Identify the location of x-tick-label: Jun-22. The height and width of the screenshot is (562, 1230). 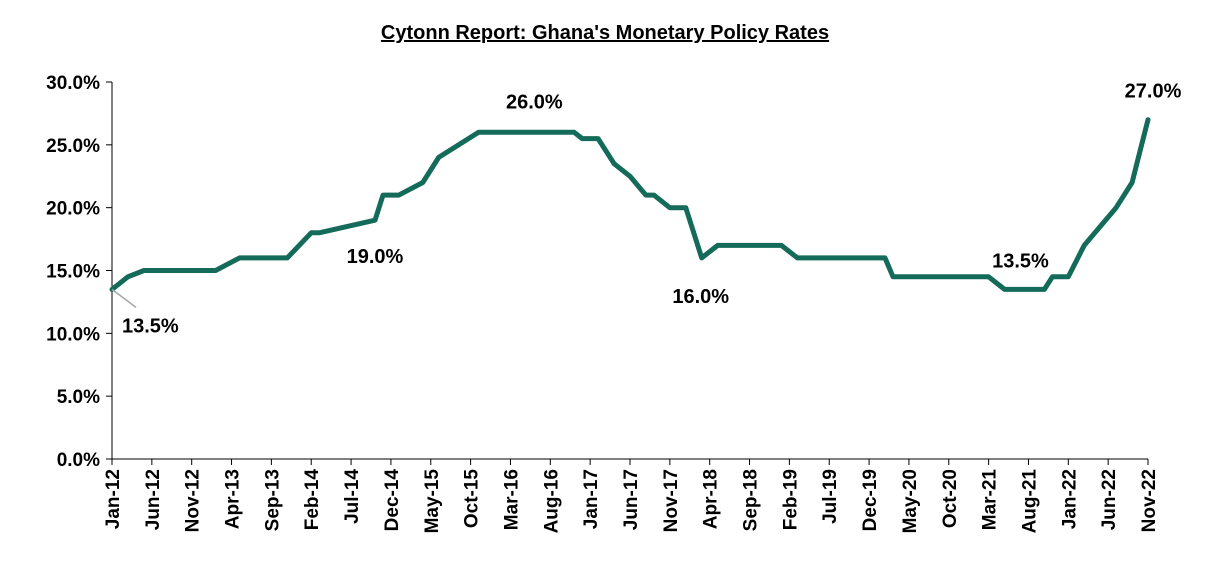
(1109, 499).